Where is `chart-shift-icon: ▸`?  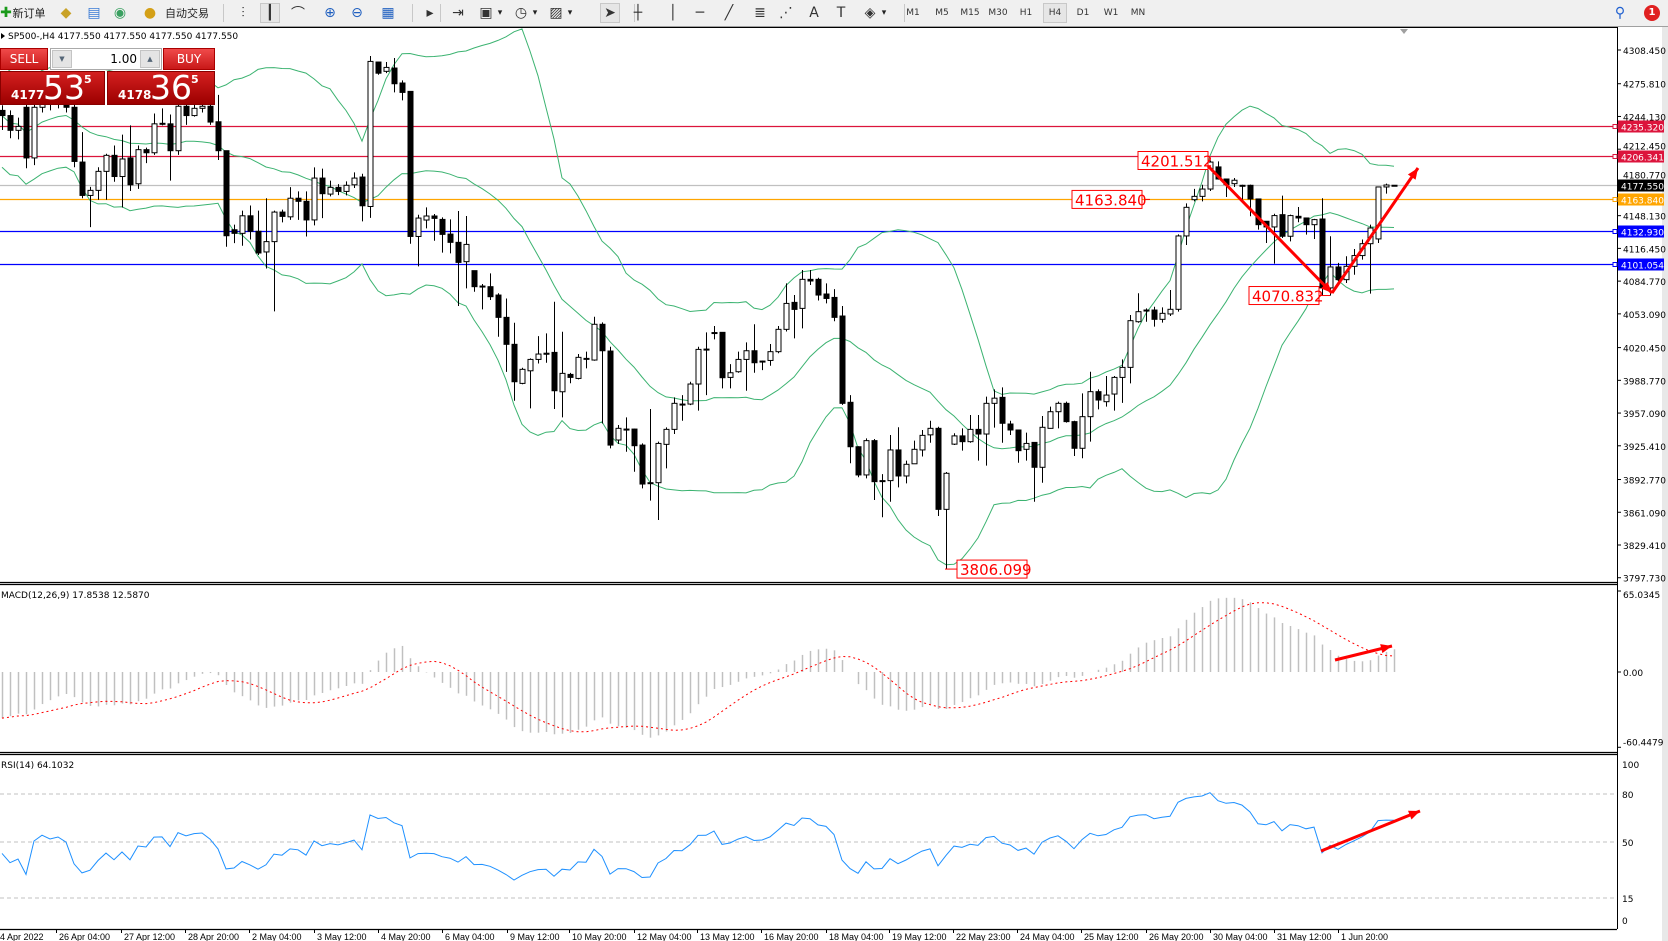 chart-shift-icon: ▸ is located at coordinates (430, 13).